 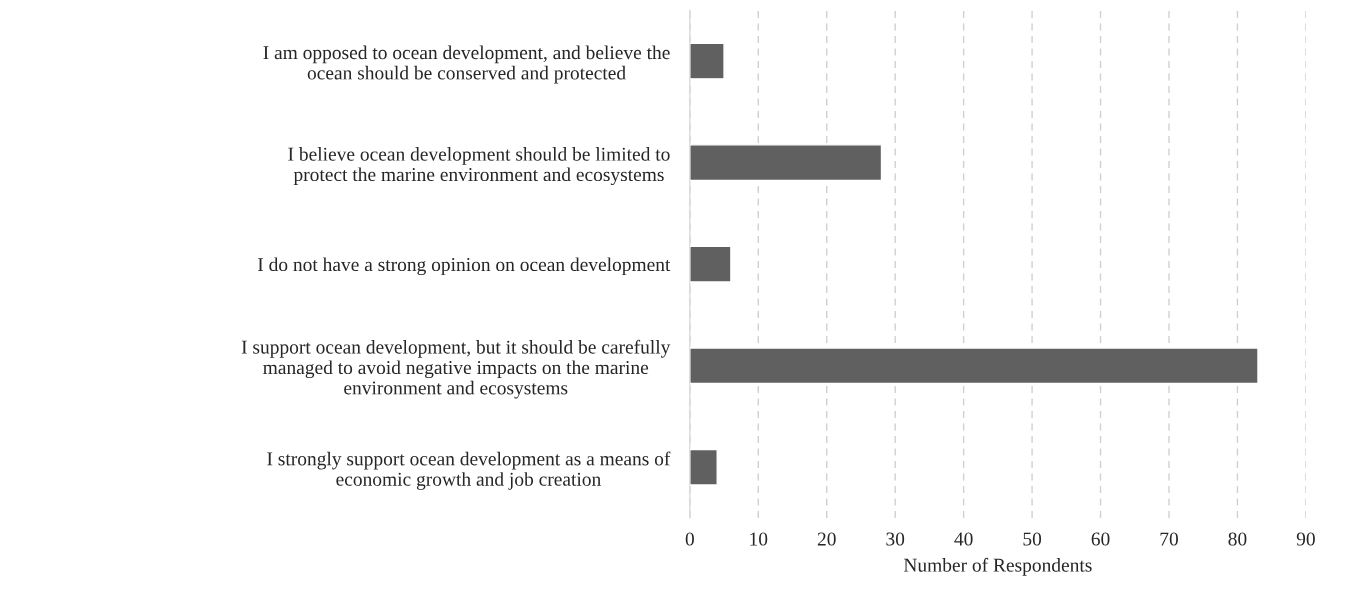 I want to click on x-tick-label: 80, so click(x=1237, y=539).